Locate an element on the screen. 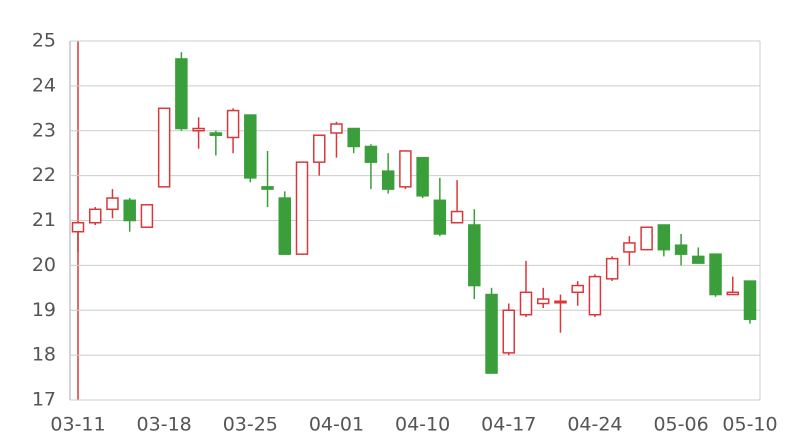 The image size is (800, 444). y-tick-label: 21 is located at coordinates (44, 220).